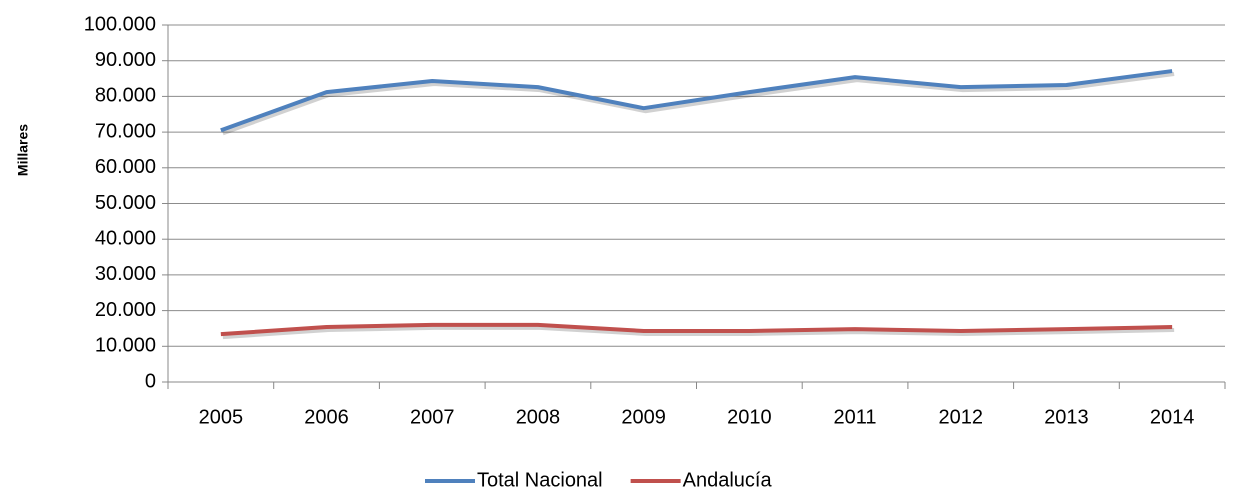 The image size is (1249, 490). What do you see at coordinates (125, 238) in the screenshot?
I see `y-tick-label: 40.000` at bounding box center [125, 238].